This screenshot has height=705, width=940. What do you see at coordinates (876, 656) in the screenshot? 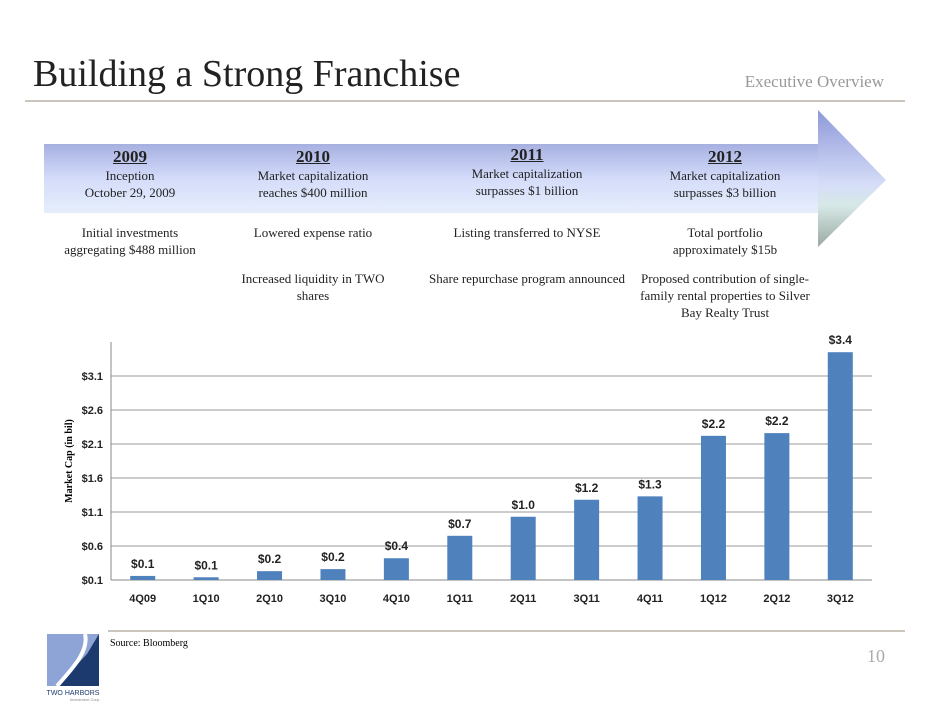
I see `page-number: 10` at bounding box center [876, 656].